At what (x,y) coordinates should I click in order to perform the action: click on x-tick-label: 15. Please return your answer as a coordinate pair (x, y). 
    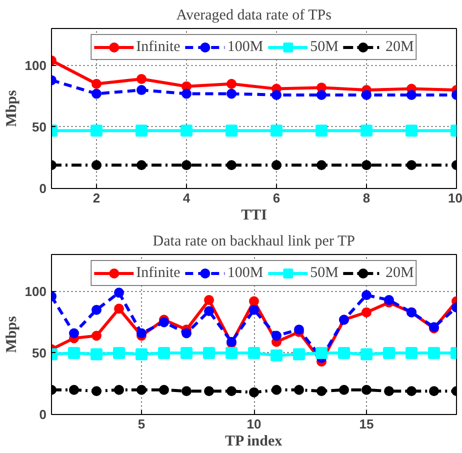
    Looking at the image, I should click on (366, 424).